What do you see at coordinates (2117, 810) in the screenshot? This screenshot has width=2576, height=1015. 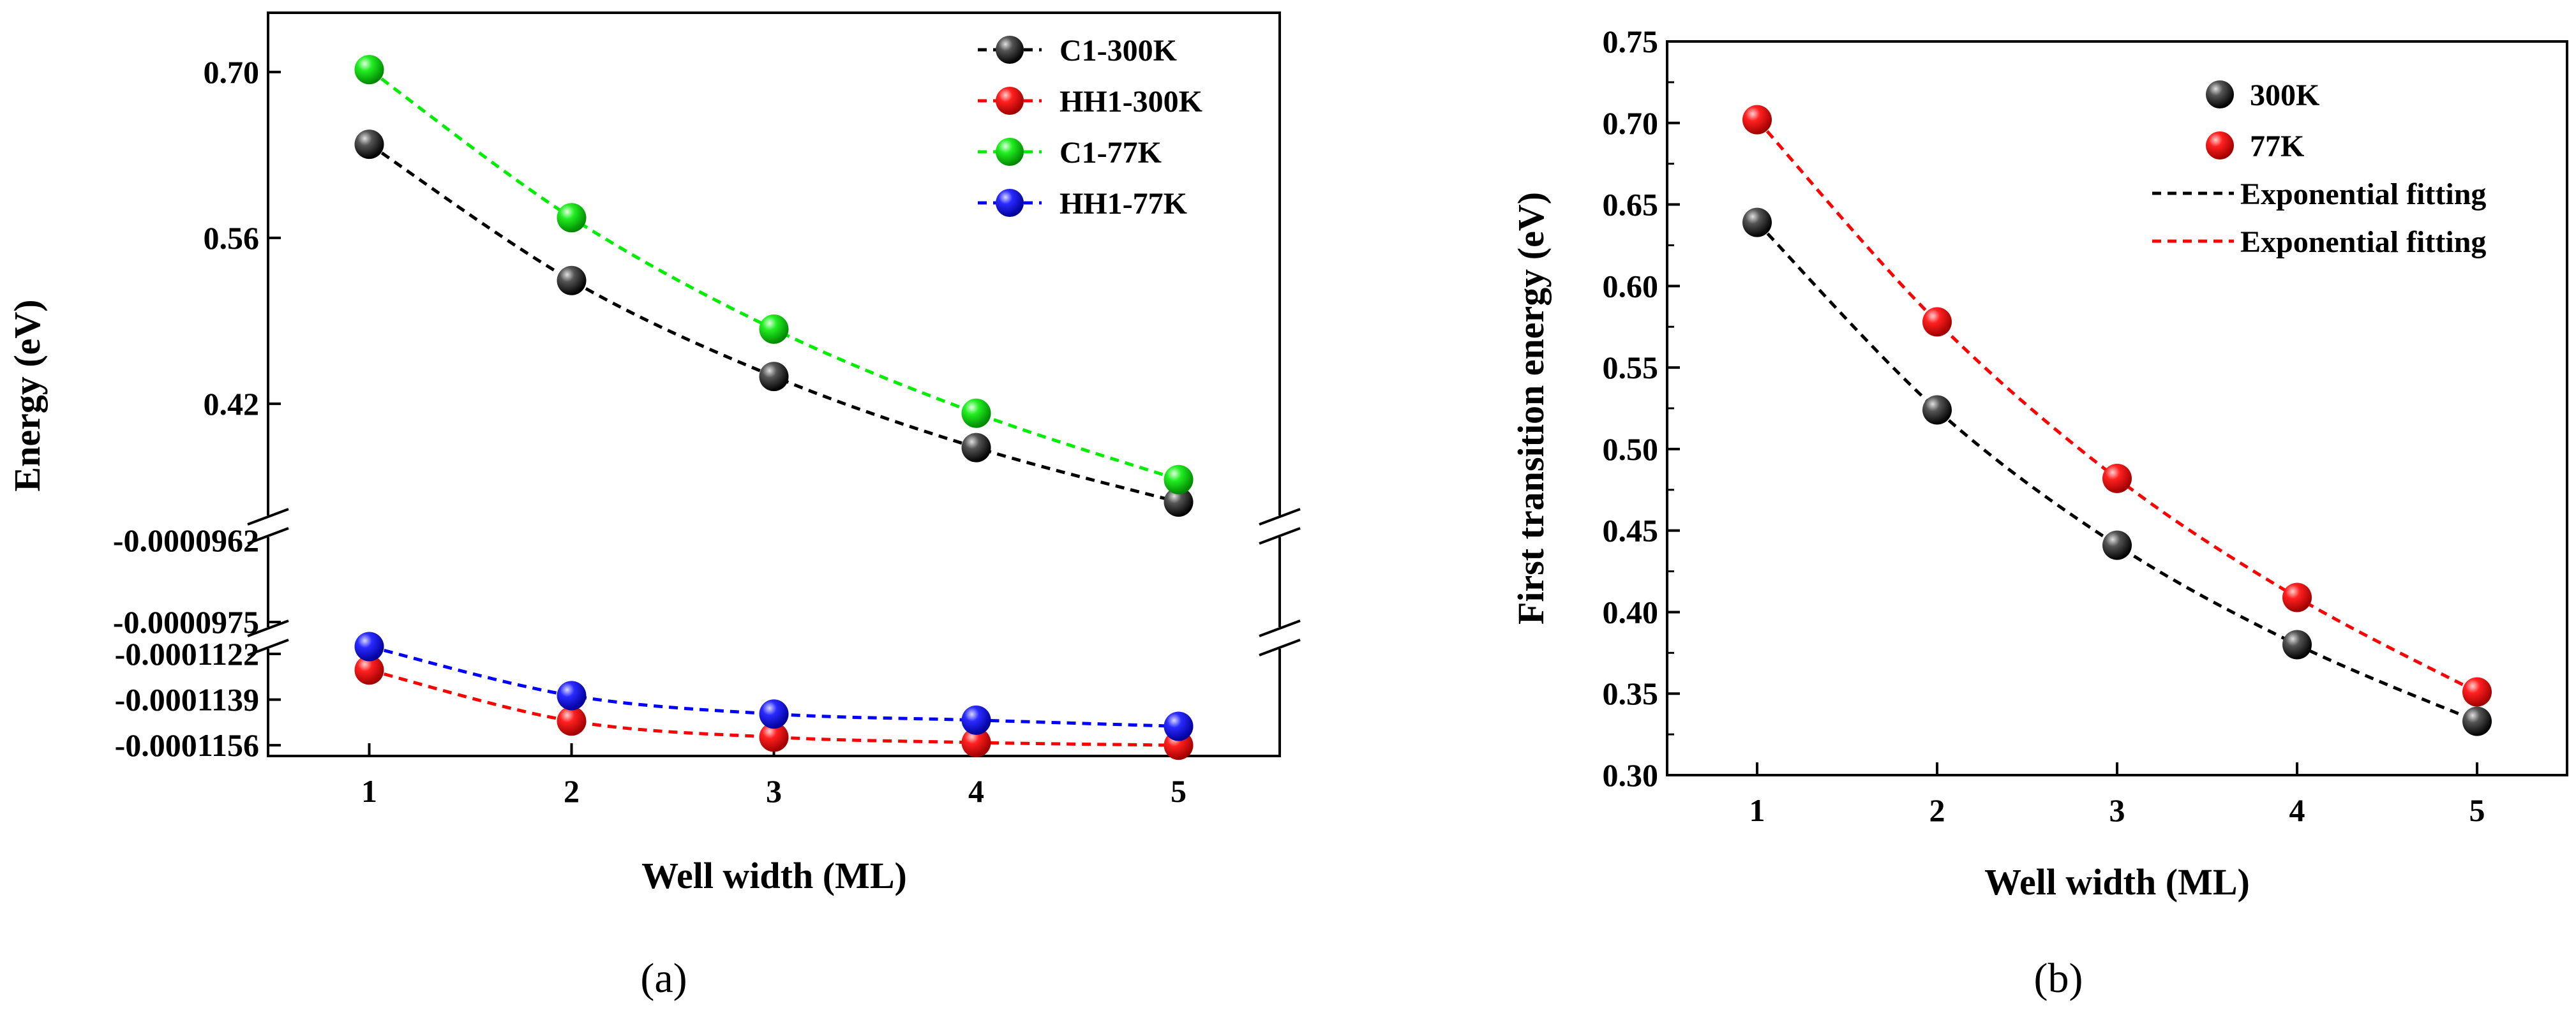 I see `panel-b-x-tick-label: 3` at bounding box center [2117, 810].